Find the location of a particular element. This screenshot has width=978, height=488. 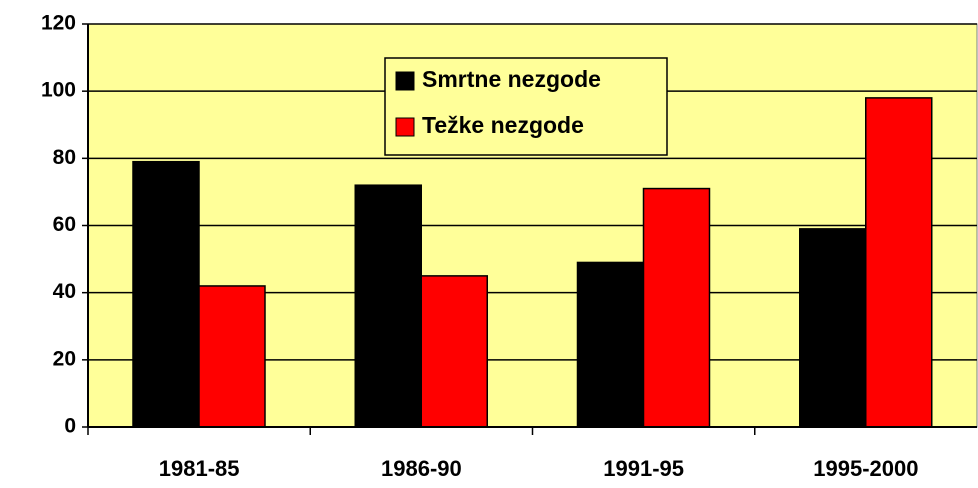

y-tick-label: 100 is located at coordinates (58, 90).